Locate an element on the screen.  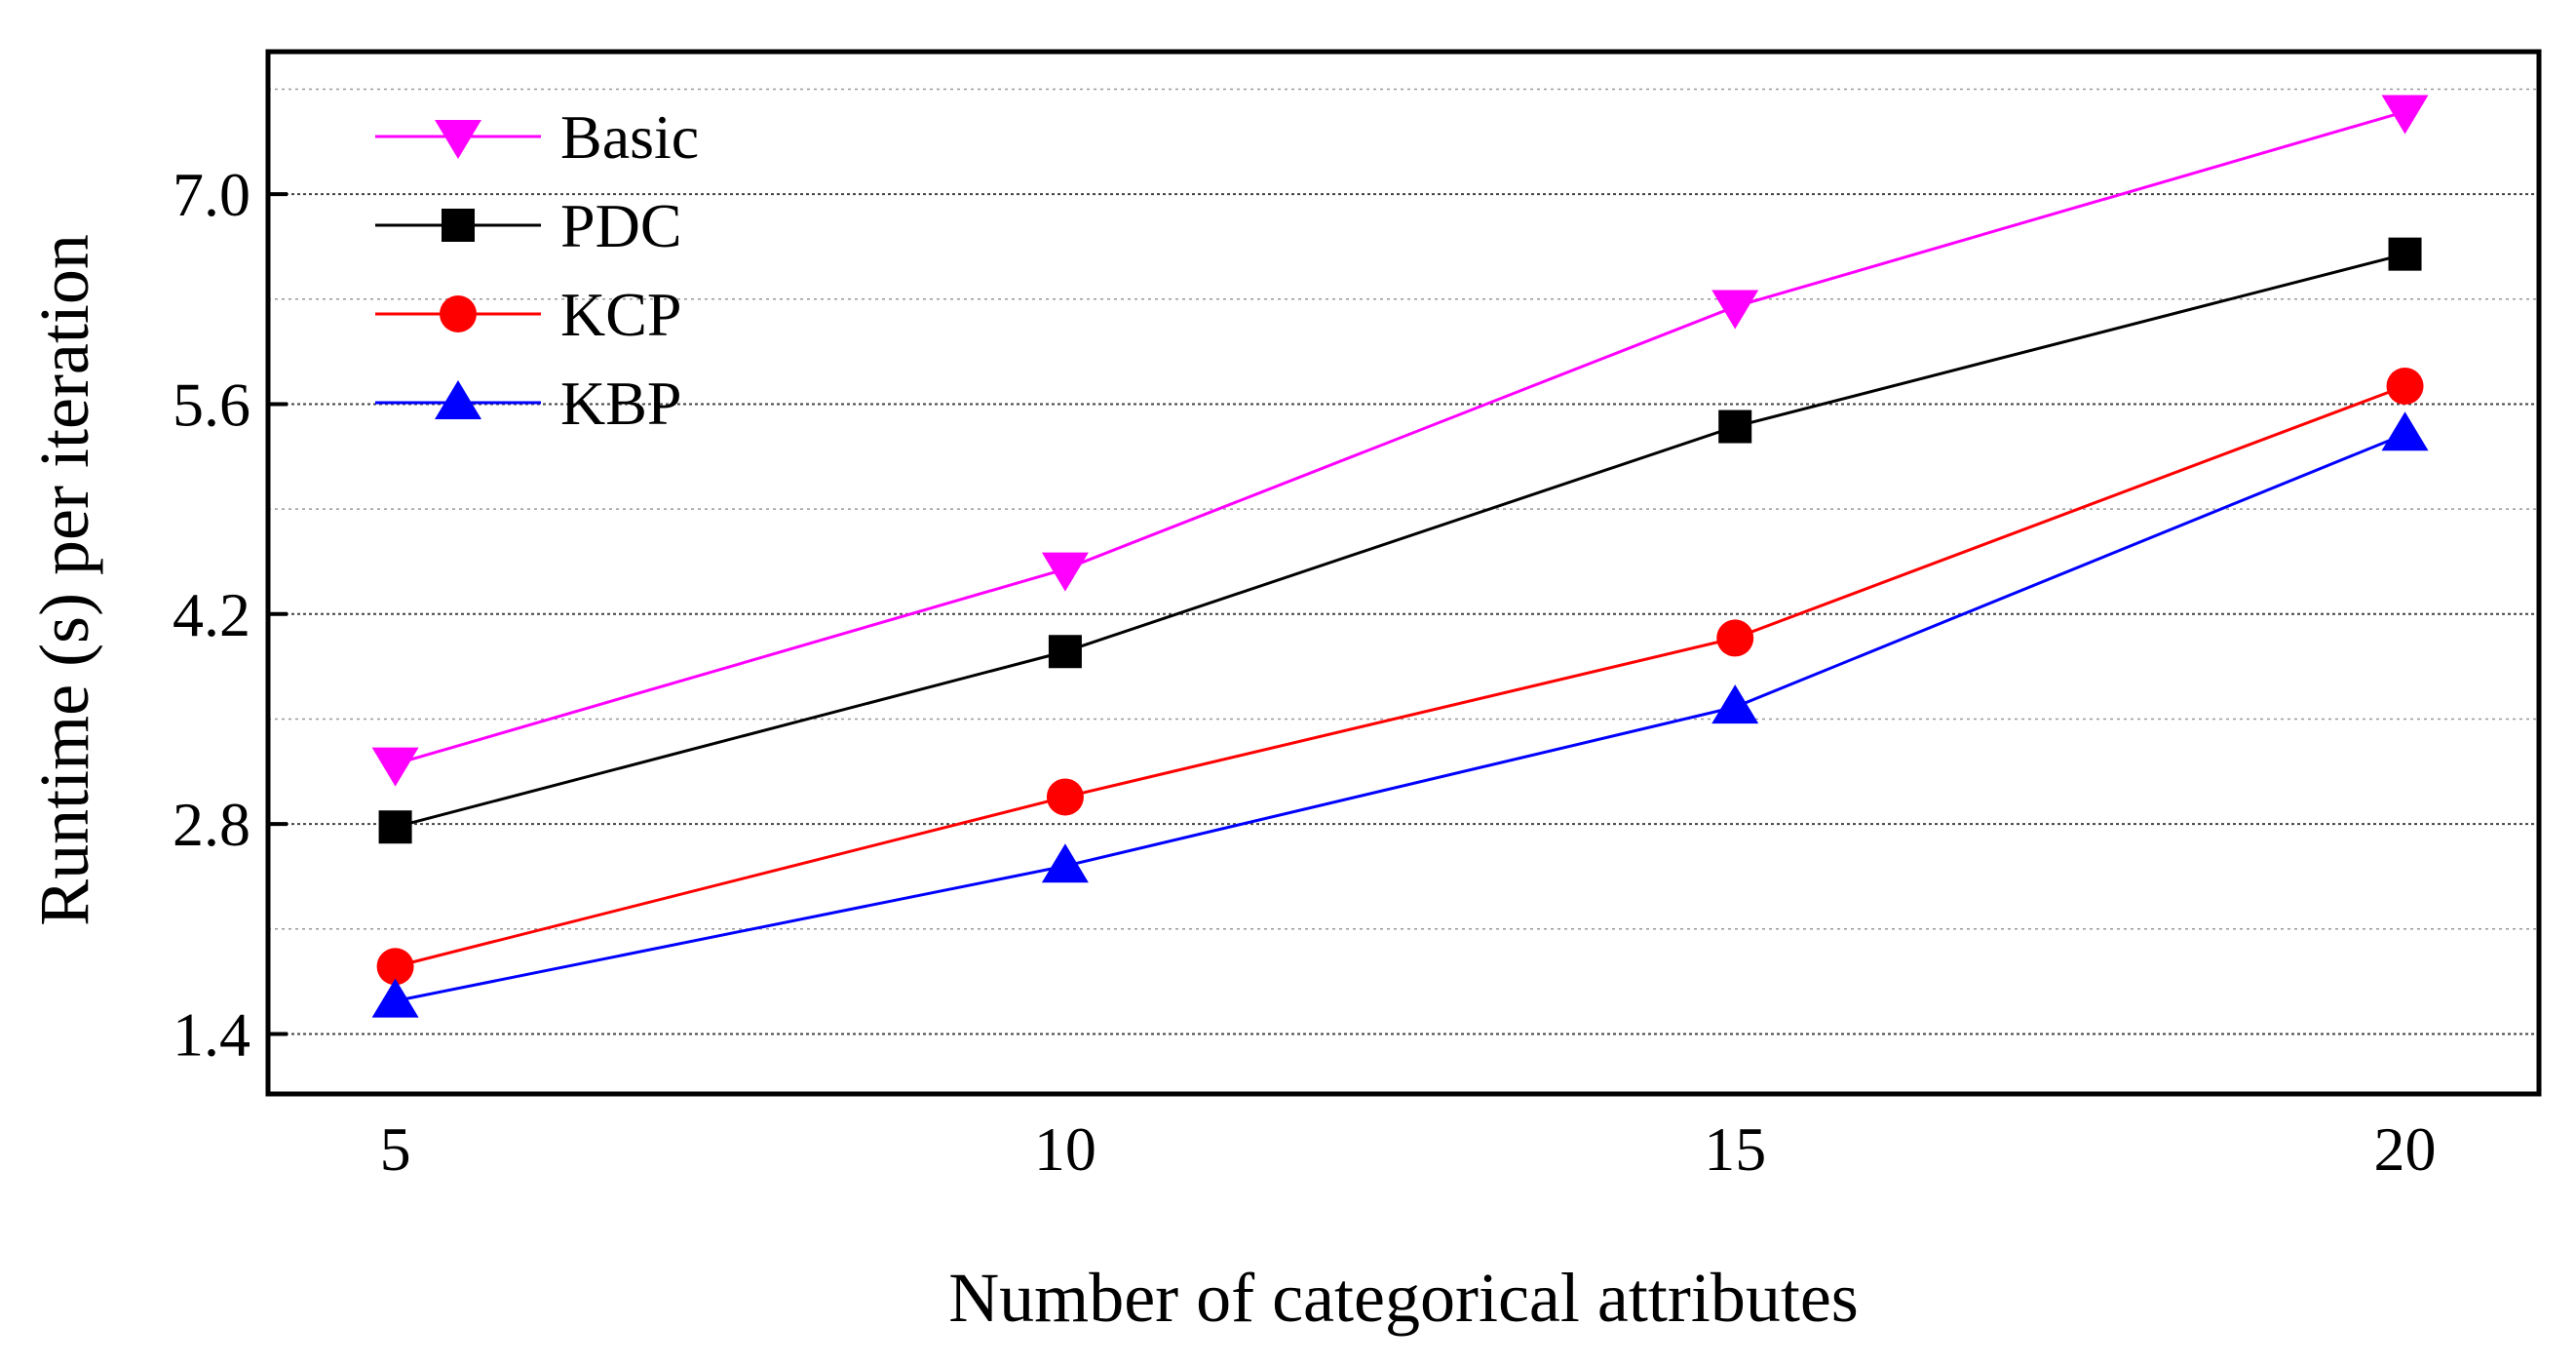
y-tick-label: 5.6 is located at coordinates (211, 404).